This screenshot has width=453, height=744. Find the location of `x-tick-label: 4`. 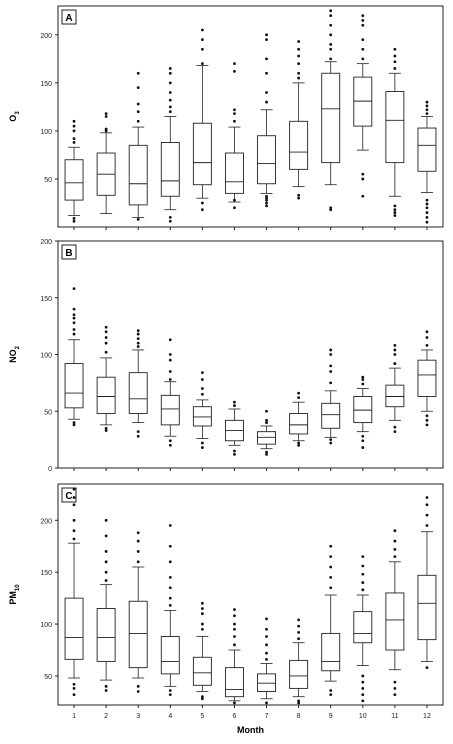

x-tick-label: 4 is located at coordinates (170, 716).